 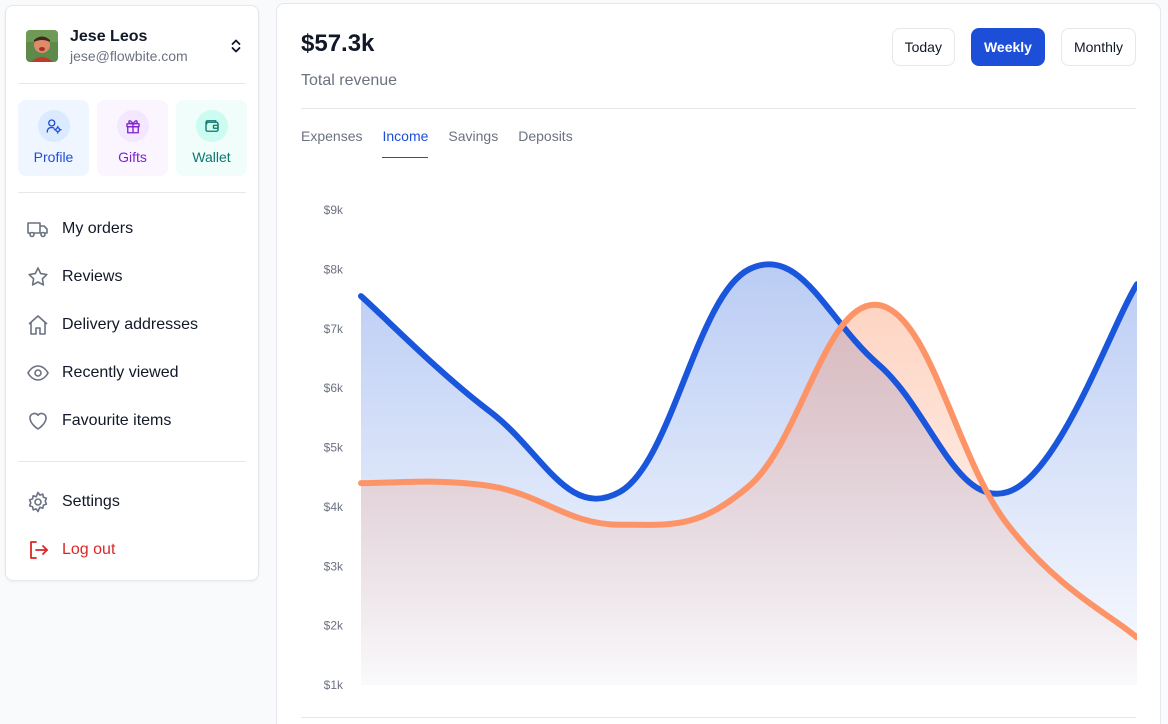 I want to click on tab-expenses: Expenses, so click(x=332, y=136).